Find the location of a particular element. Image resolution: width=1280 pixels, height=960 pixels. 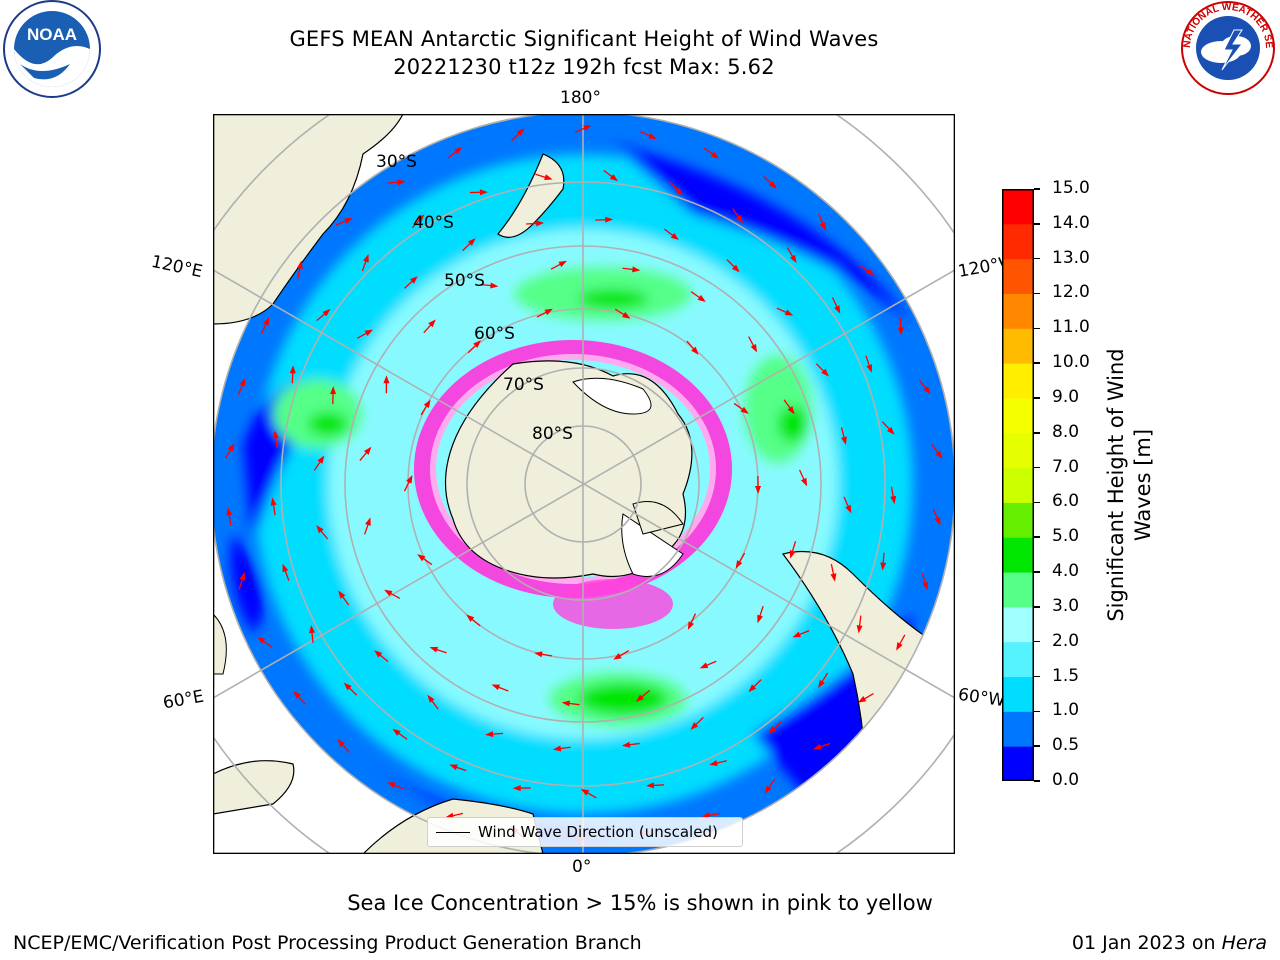

legend-line-swatch is located at coordinates (453, 832).